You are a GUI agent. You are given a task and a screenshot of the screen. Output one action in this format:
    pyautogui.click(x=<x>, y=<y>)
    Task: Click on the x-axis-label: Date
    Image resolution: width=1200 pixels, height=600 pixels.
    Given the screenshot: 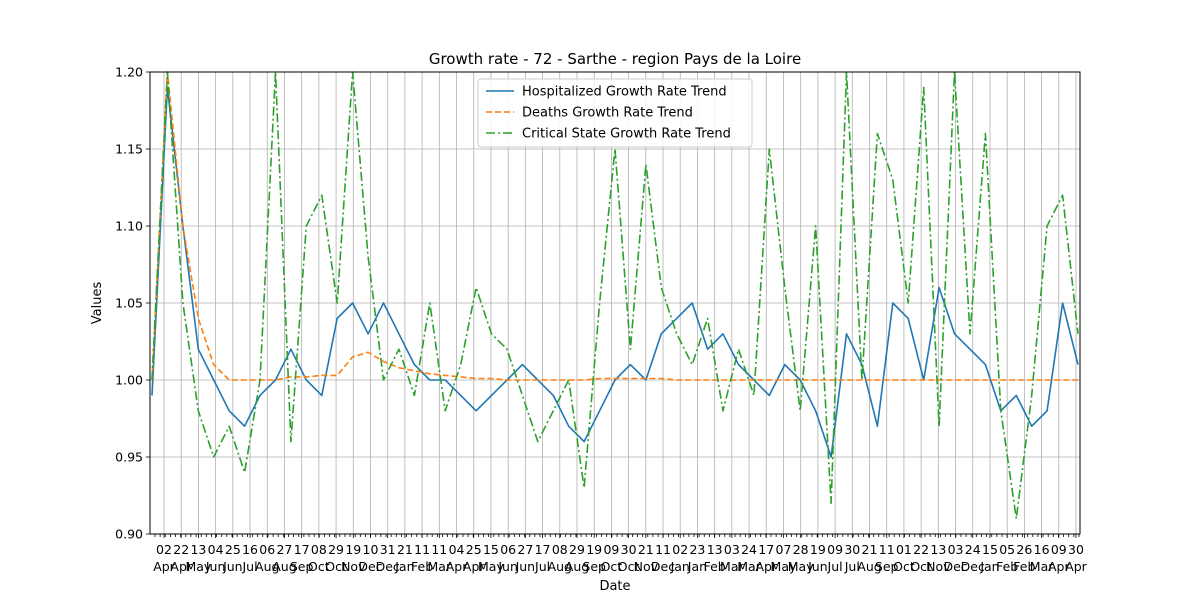 What is the action you would take?
    pyautogui.click(x=614, y=586)
    